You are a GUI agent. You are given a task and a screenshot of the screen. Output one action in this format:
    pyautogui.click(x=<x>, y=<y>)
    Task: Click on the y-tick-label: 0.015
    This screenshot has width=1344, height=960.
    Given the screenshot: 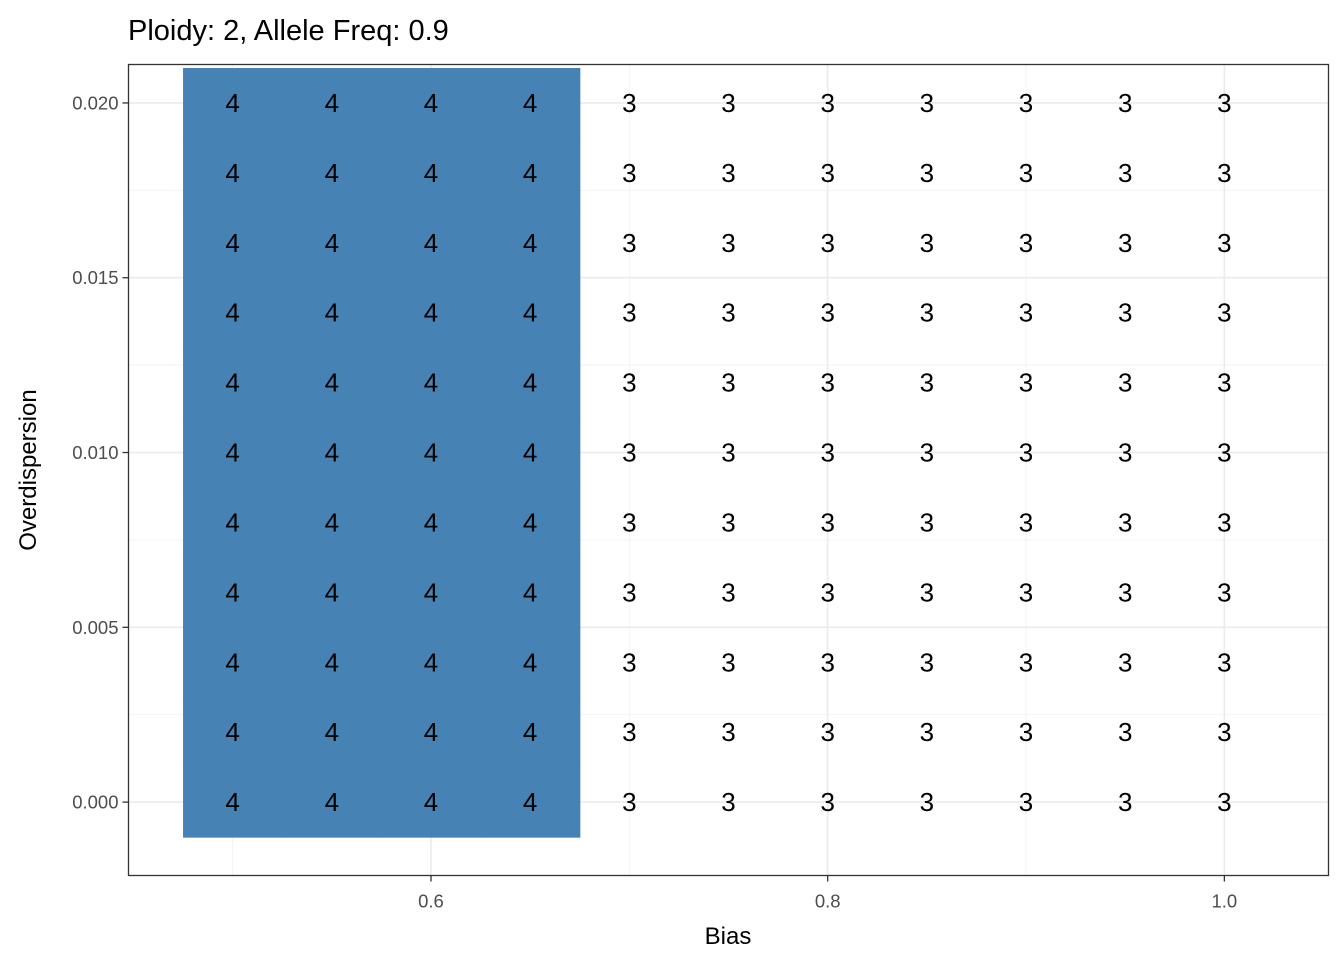 What is the action you would take?
    pyautogui.click(x=95, y=277)
    